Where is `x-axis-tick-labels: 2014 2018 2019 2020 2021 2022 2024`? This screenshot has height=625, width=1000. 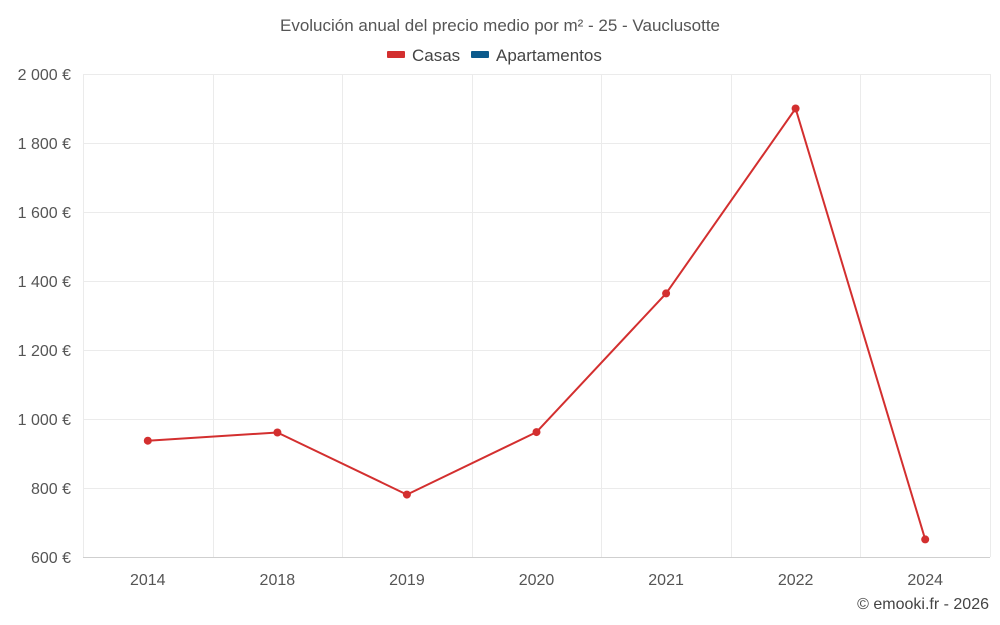 x-axis-tick-labels: 2014 2018 2019 2020 2021 2022 2024 is located at coordinates (536, 580).